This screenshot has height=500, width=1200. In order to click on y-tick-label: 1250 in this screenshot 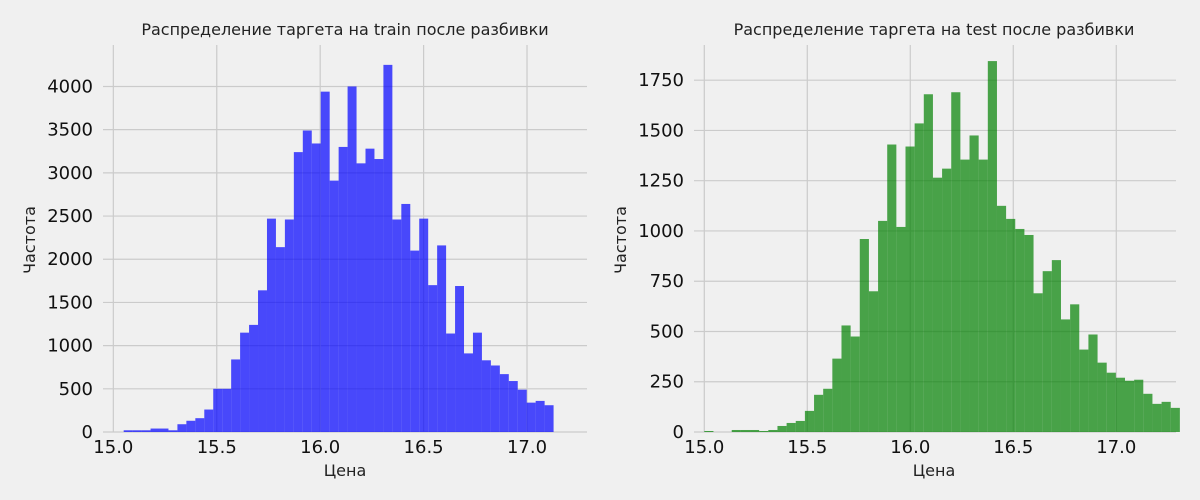, I will do `click(661, 181)`.